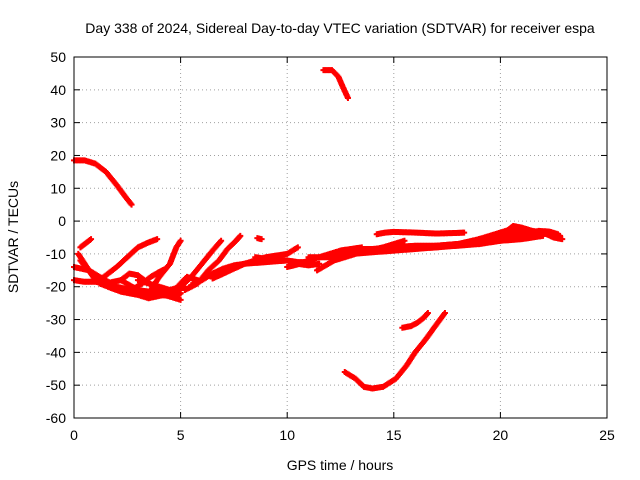 The width and height of the screenshot is (640, 480). I want to click on y-axis-label: SDTVAR / TECUs, so click(13, 237).